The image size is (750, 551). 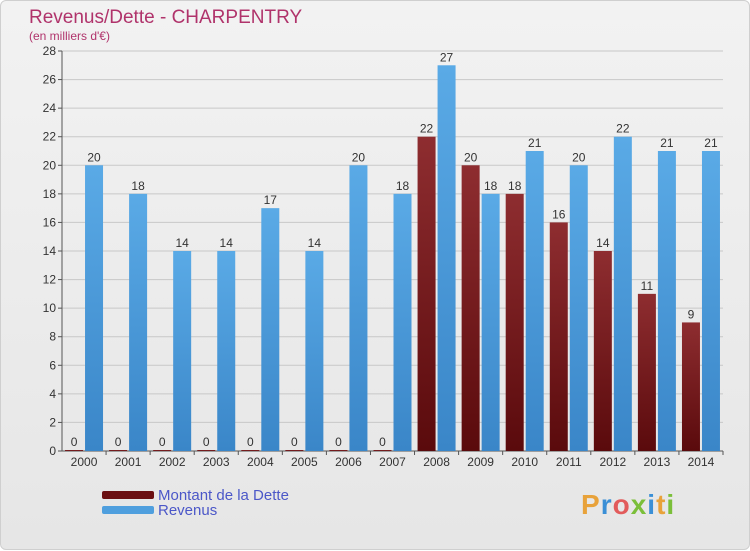 I want to click on proxiti-logo: Proxiti, so click(x=628, y=505).